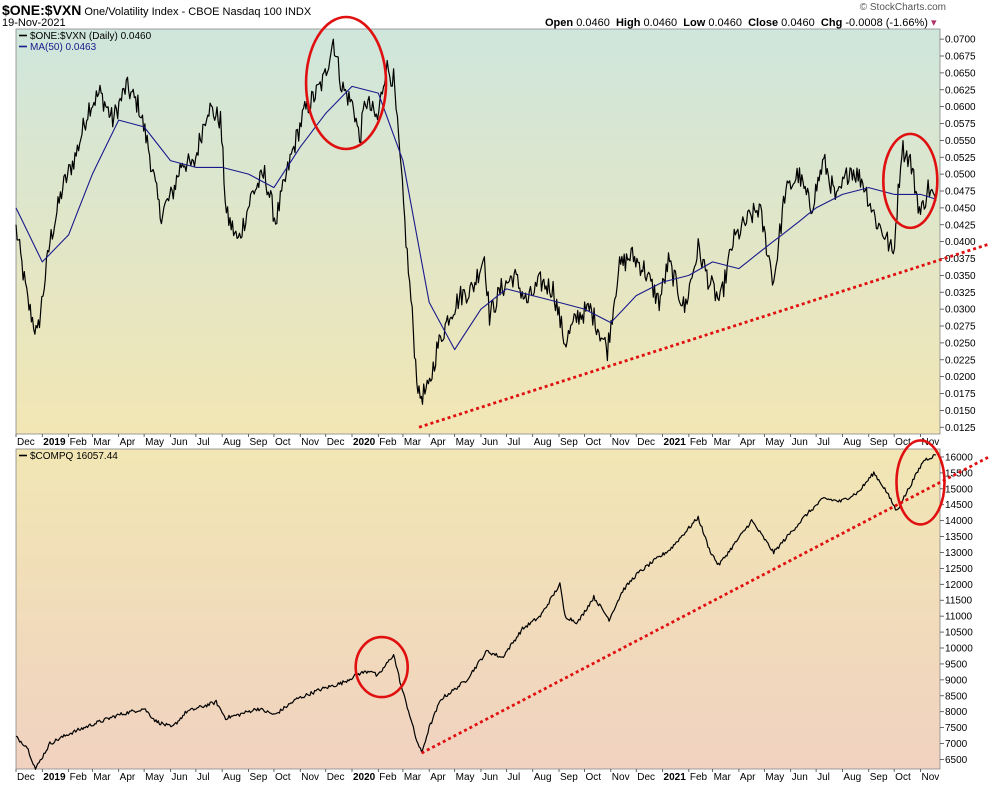 The image size is (990, 788). Describe the element at coordinates (959, 617) in the screenshot. I see `y-tick-label: 11000` at that location.